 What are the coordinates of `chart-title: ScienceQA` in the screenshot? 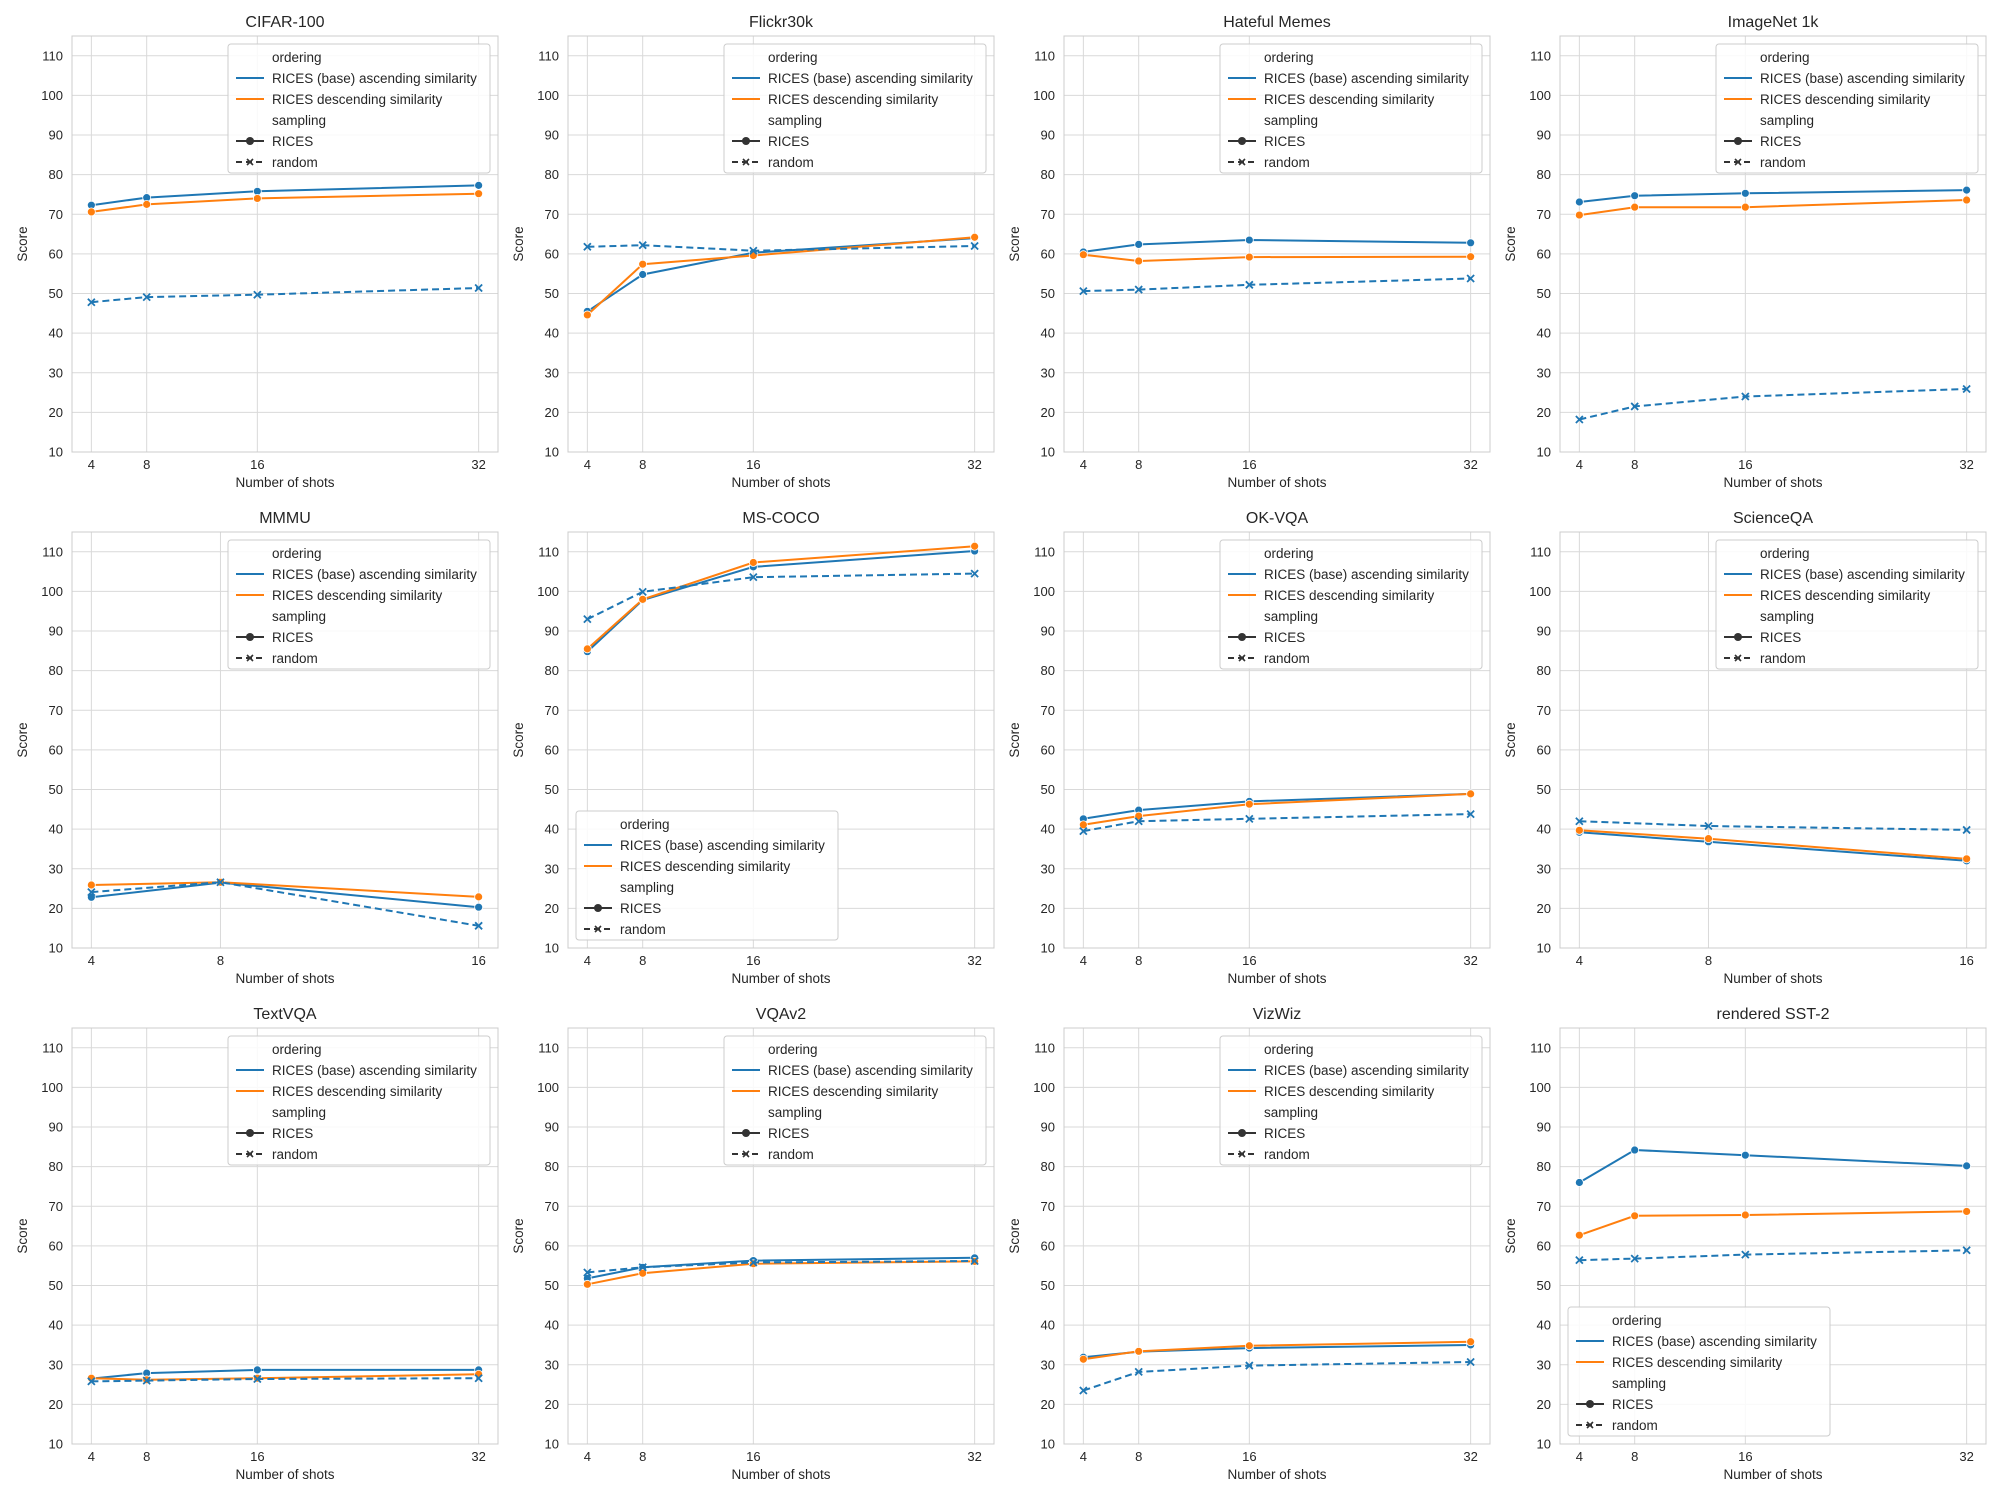 It's located at (1773, 518).